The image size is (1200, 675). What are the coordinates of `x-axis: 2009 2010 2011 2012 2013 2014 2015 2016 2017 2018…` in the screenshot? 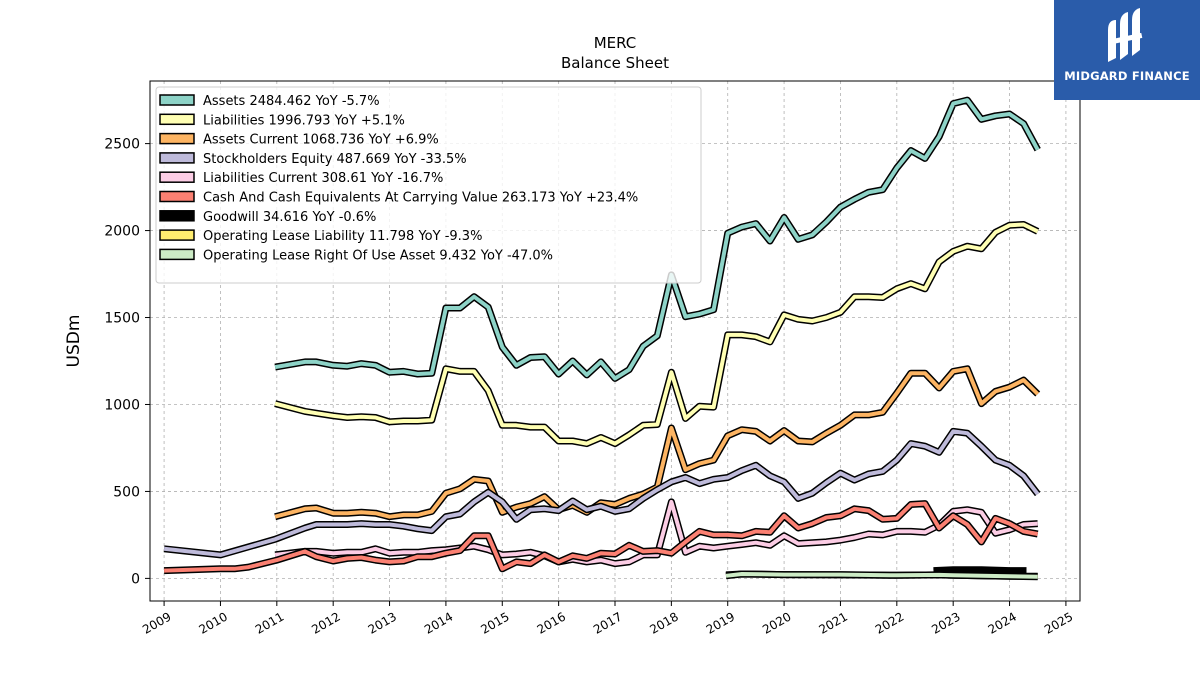 It's located at (607, 619).